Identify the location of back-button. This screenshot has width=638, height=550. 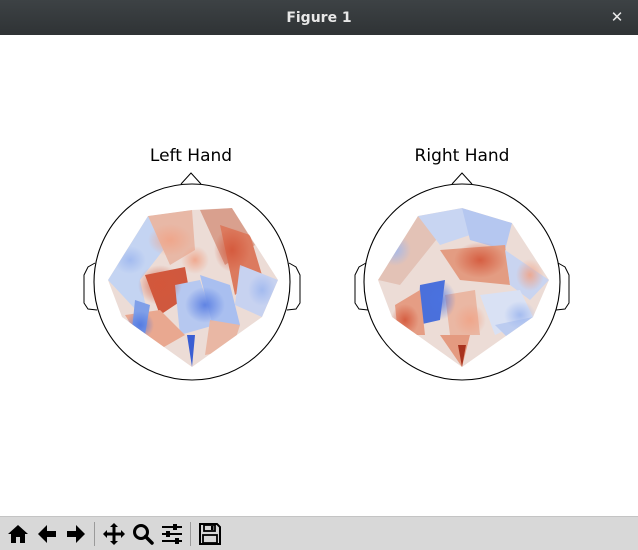
(46, 534).